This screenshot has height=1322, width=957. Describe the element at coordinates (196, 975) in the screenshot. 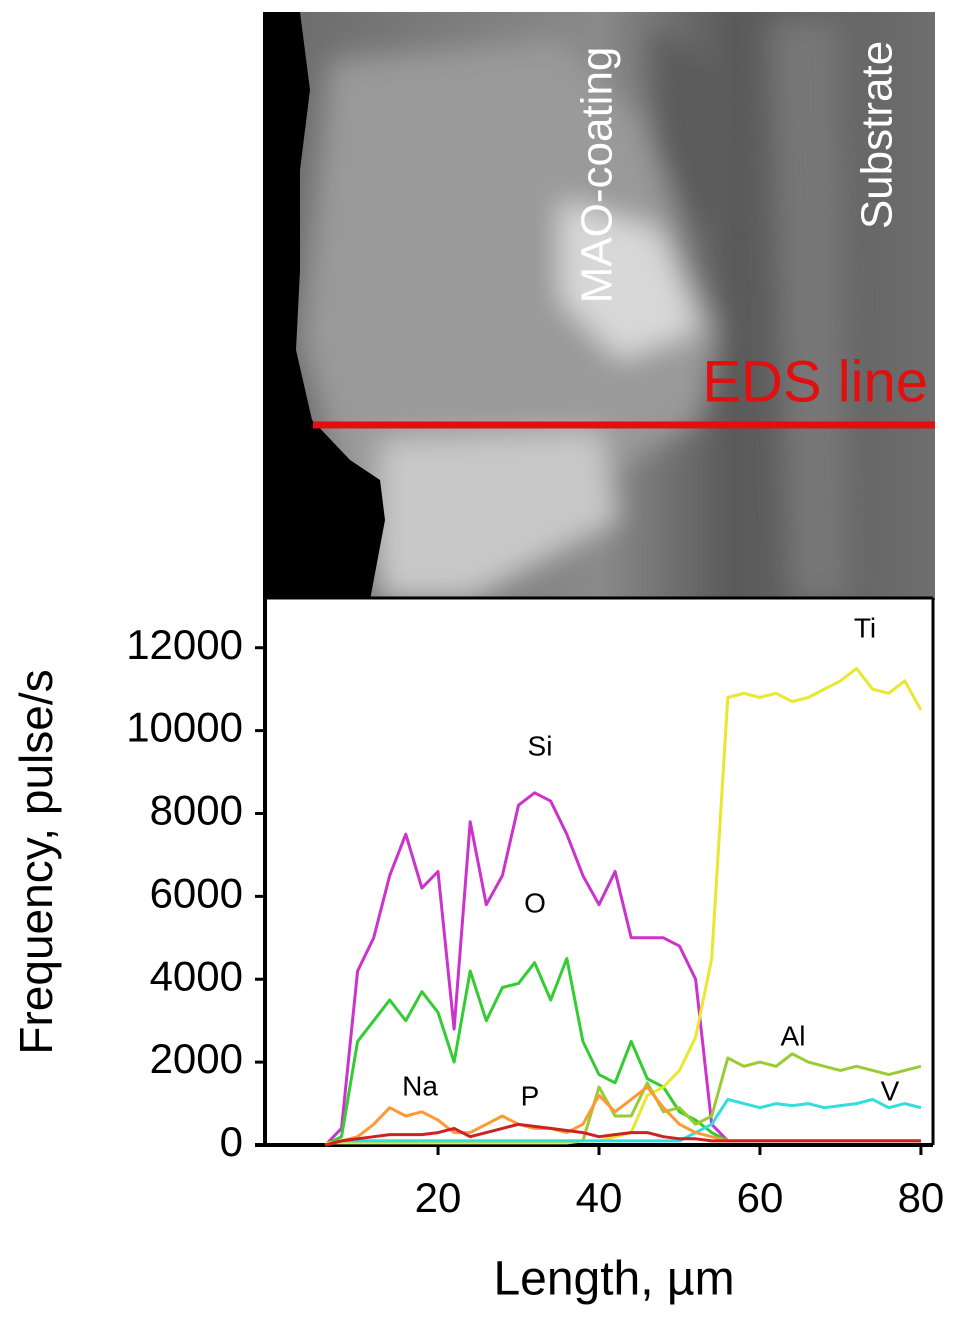

I see `y-tick-label: 4000` at that location.